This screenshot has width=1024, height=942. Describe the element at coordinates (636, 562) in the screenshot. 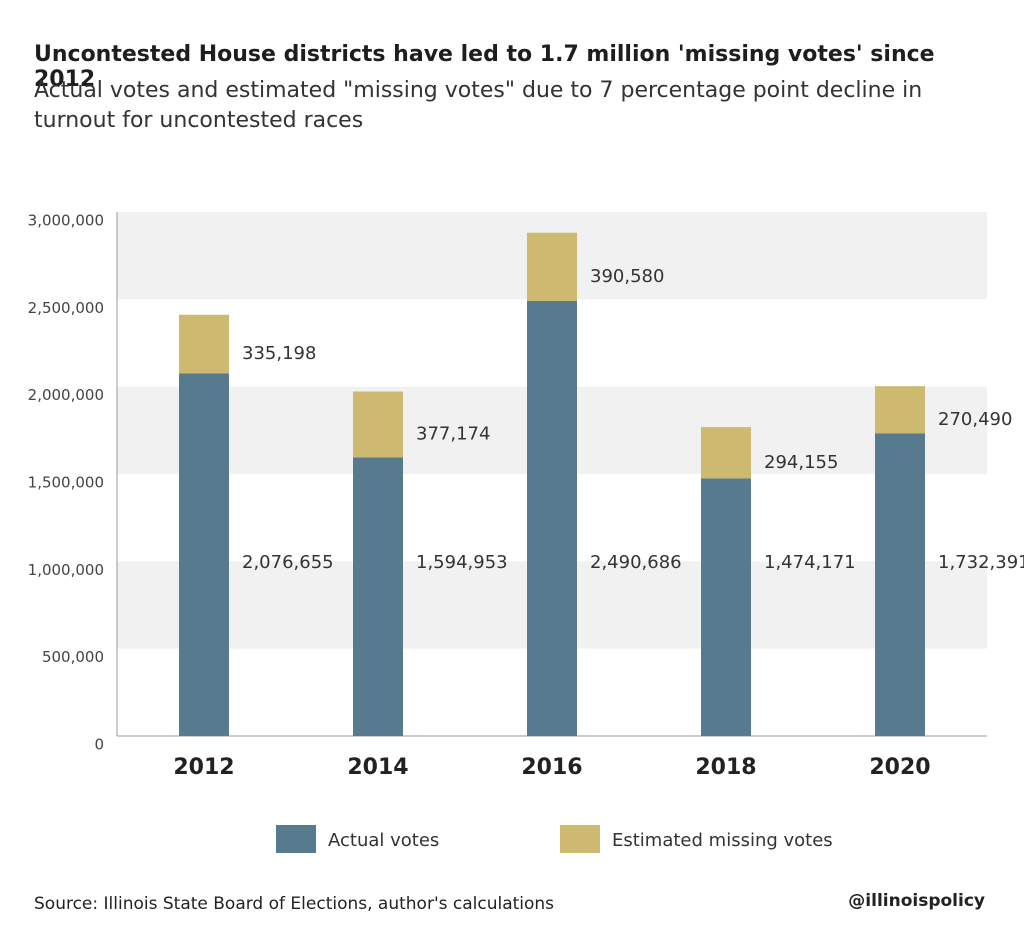

I see `data-label: 2,490,686` at that location.